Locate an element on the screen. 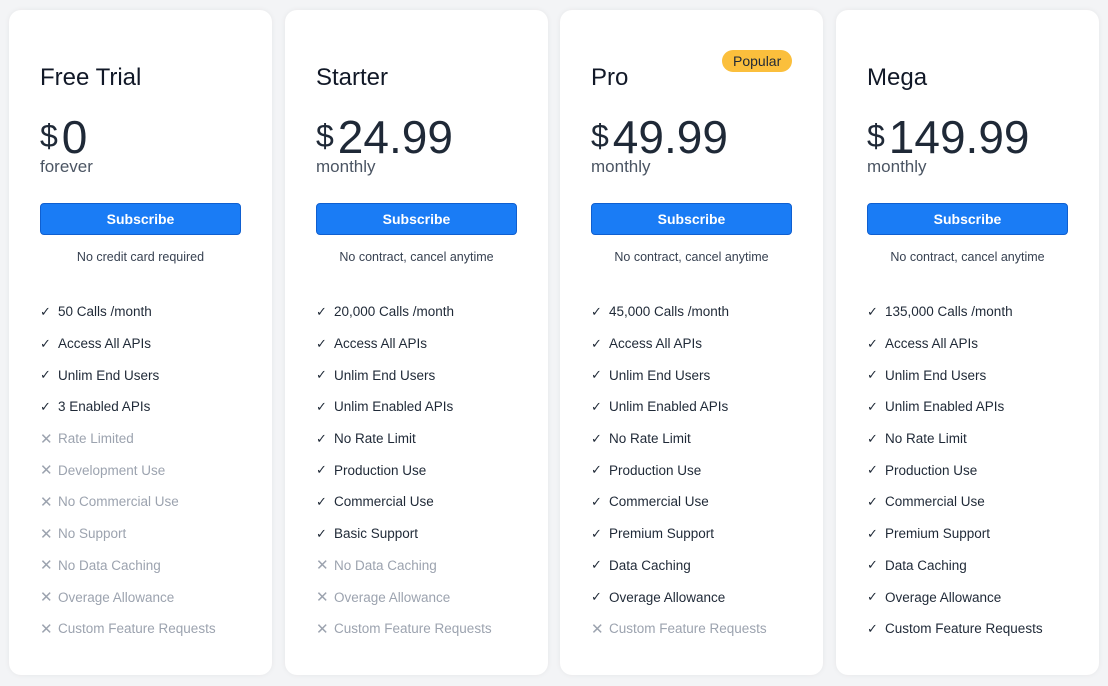  feature-label: No Support is located at coordinates (92, 534).